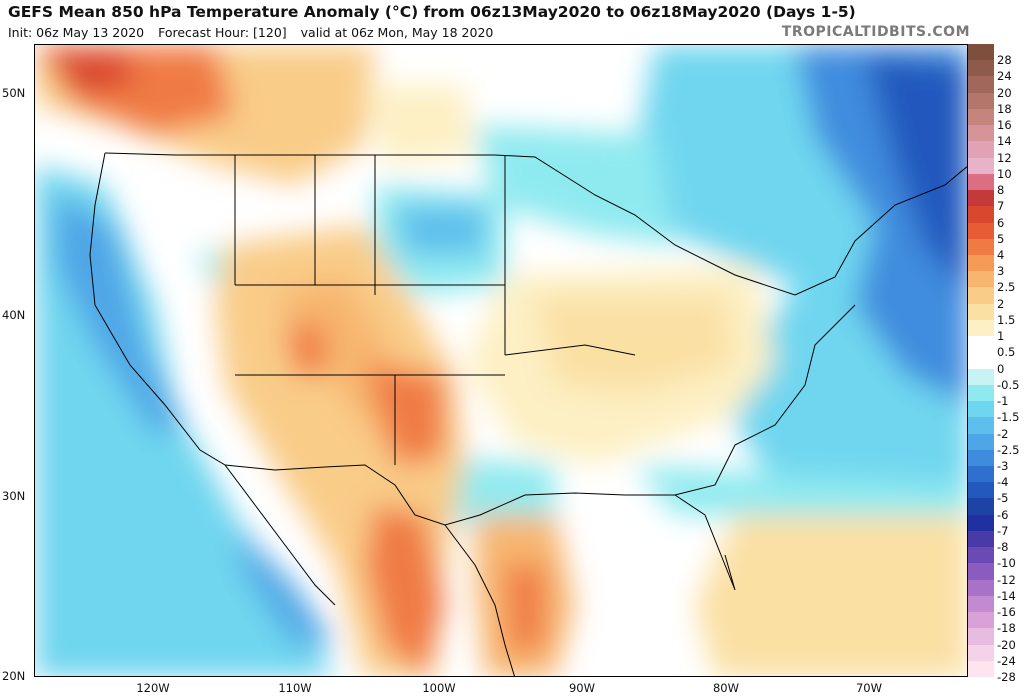  Describe the element at coordinates (1006, 595) in the screenshot. I see `colorbar-label: -14` at that location.